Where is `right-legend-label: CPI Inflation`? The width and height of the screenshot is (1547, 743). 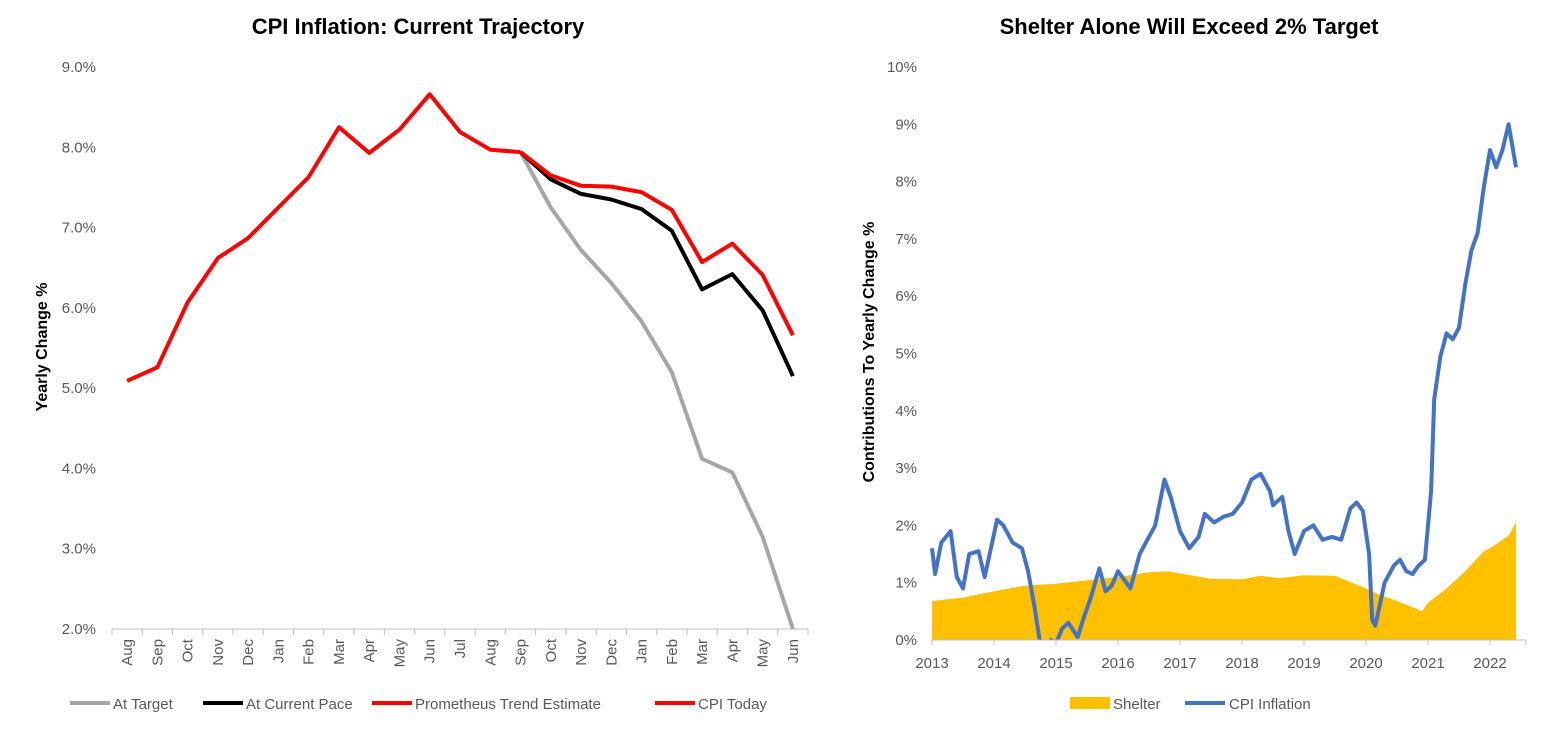
right-legend-label: CPI Inflation is located at coordinates (1270, 704).